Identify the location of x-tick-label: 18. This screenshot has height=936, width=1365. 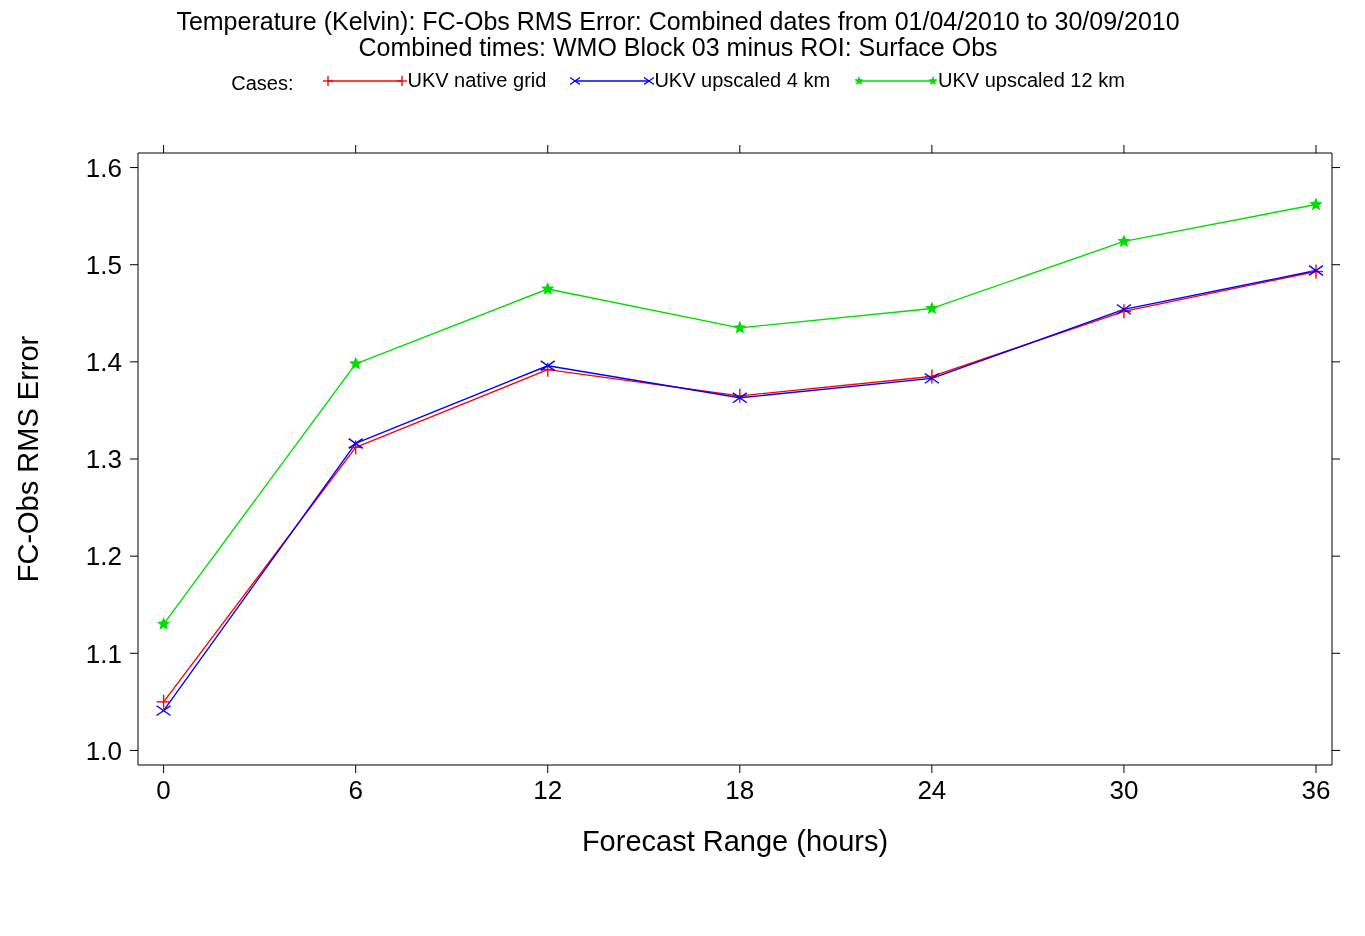
(740, 790).